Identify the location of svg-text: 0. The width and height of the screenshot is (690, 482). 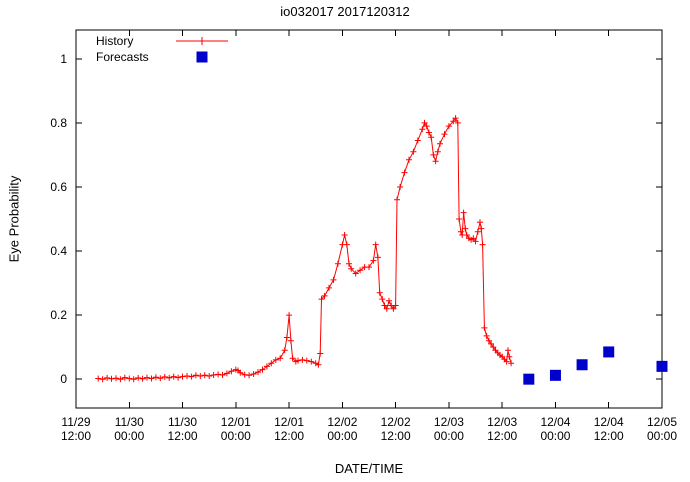
(63, 379).